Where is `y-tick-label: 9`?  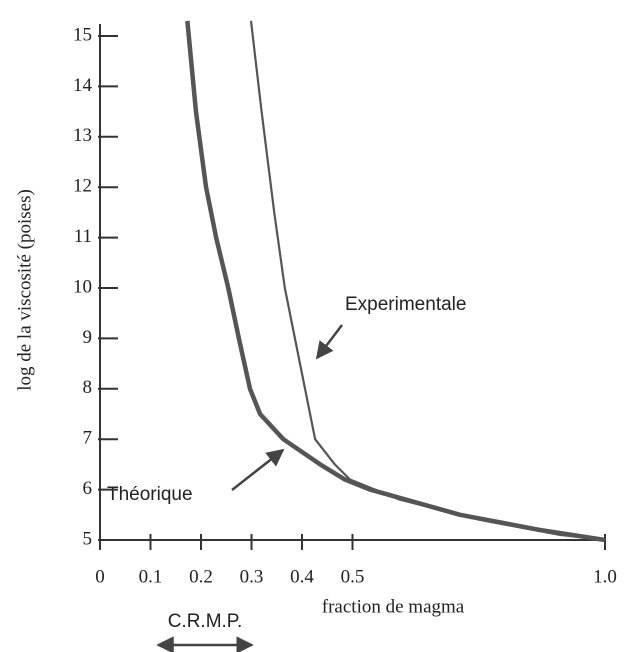
y-tick-label: 9 is located at coordinates (88, 337).